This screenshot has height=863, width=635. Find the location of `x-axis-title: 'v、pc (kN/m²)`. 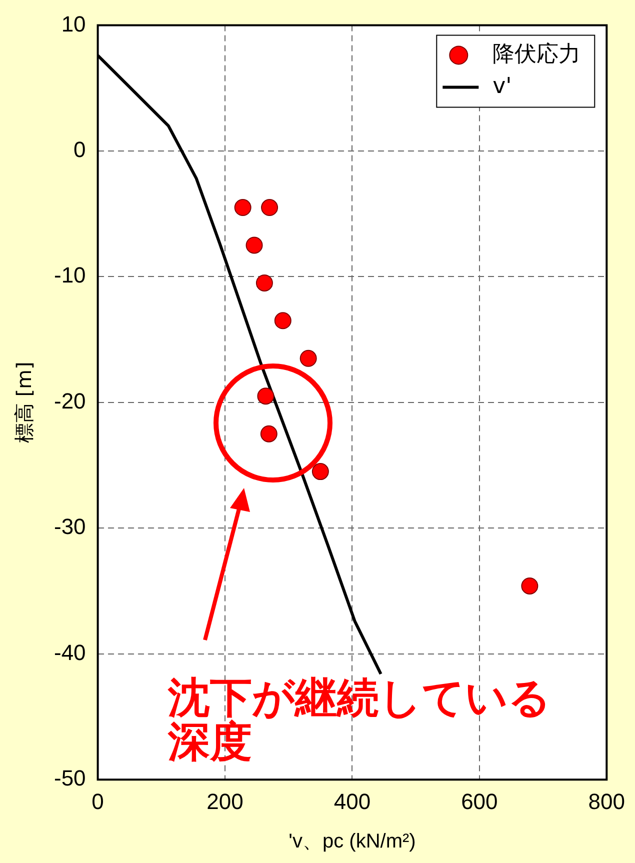

x-axis-title: 'v、pc (kN/m²) is located at coordinates (352, 841).